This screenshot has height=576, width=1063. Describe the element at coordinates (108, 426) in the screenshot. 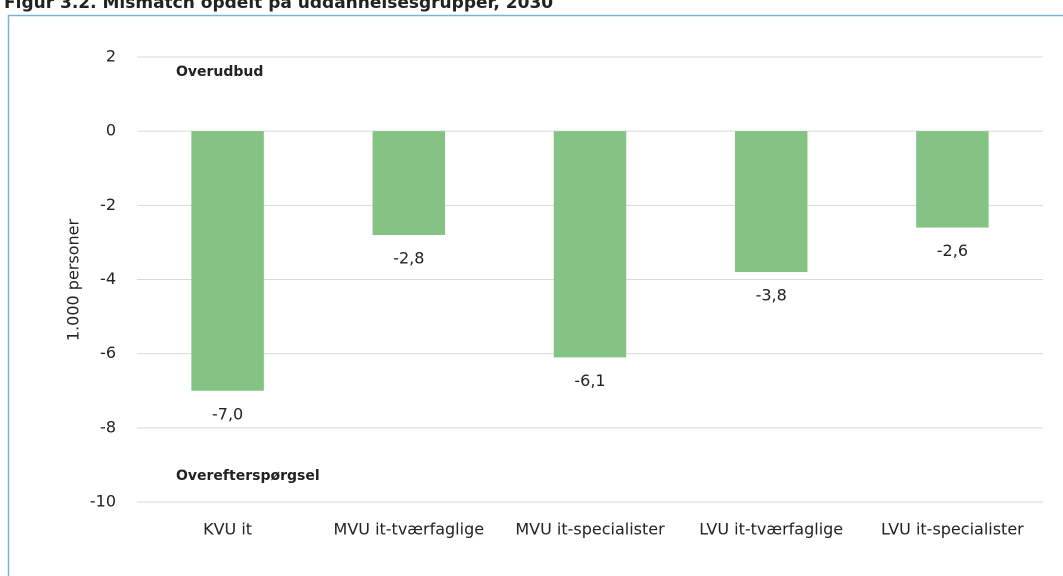

I see `y-tick-label: -8` at that location.